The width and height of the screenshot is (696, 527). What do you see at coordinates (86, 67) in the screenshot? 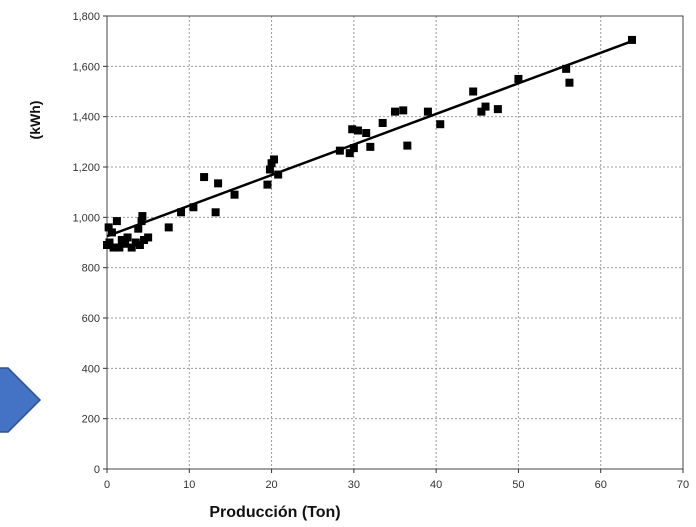
I see `y-tick-label: 1,600` at bounding box center [86, 67].